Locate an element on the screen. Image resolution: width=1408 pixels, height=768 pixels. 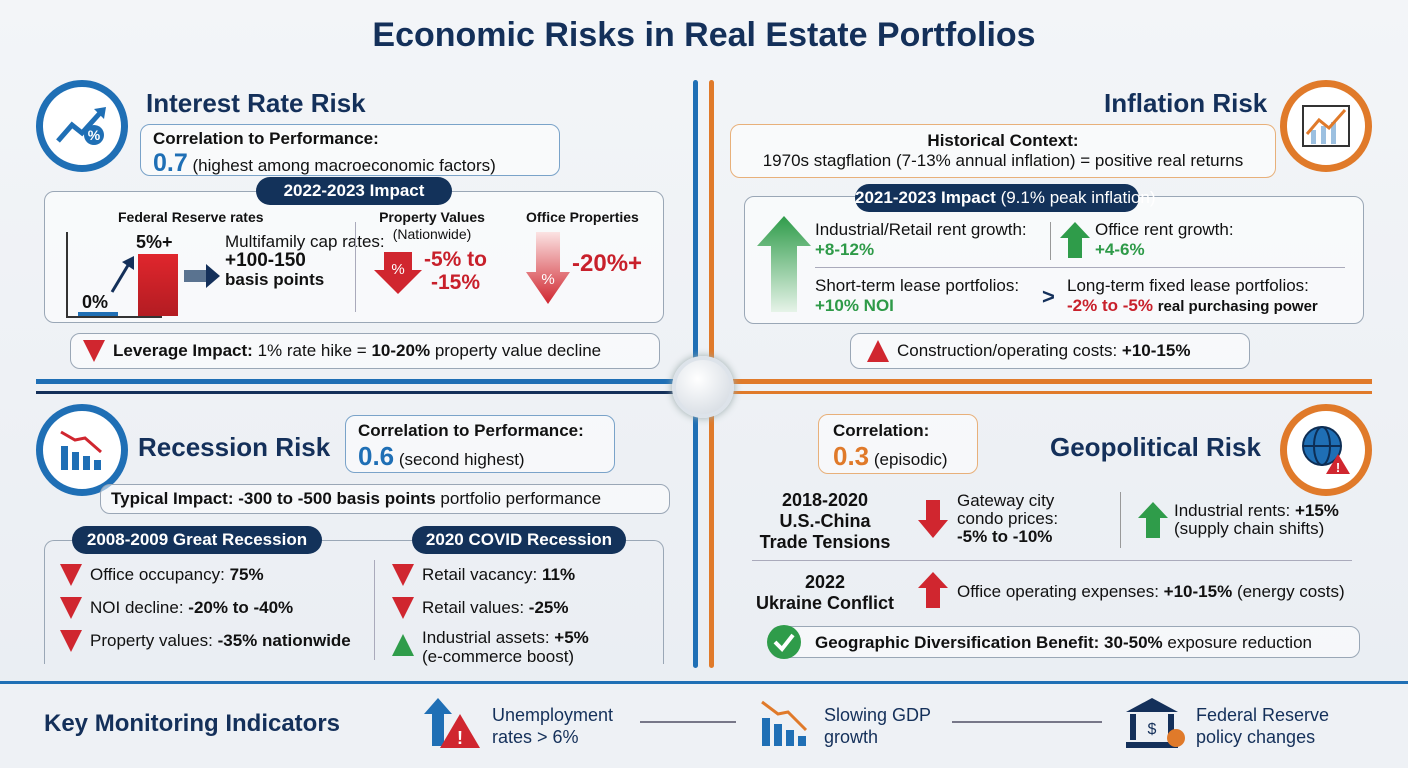
declining-bars-icon is located at coordinates (81, 450).